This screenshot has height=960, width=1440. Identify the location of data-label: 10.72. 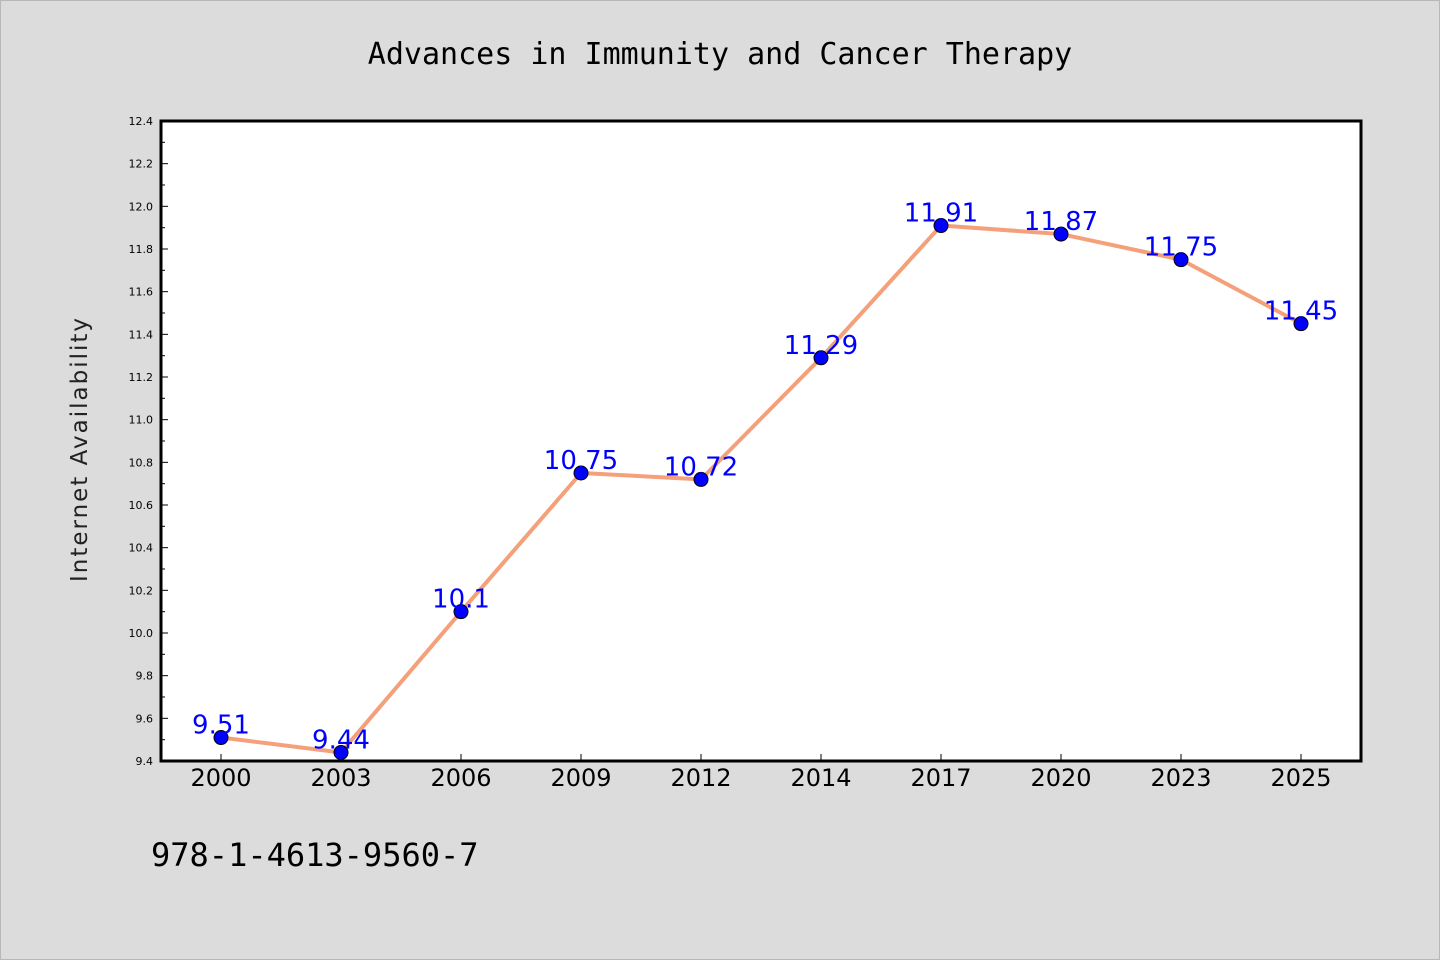
(701, 467).